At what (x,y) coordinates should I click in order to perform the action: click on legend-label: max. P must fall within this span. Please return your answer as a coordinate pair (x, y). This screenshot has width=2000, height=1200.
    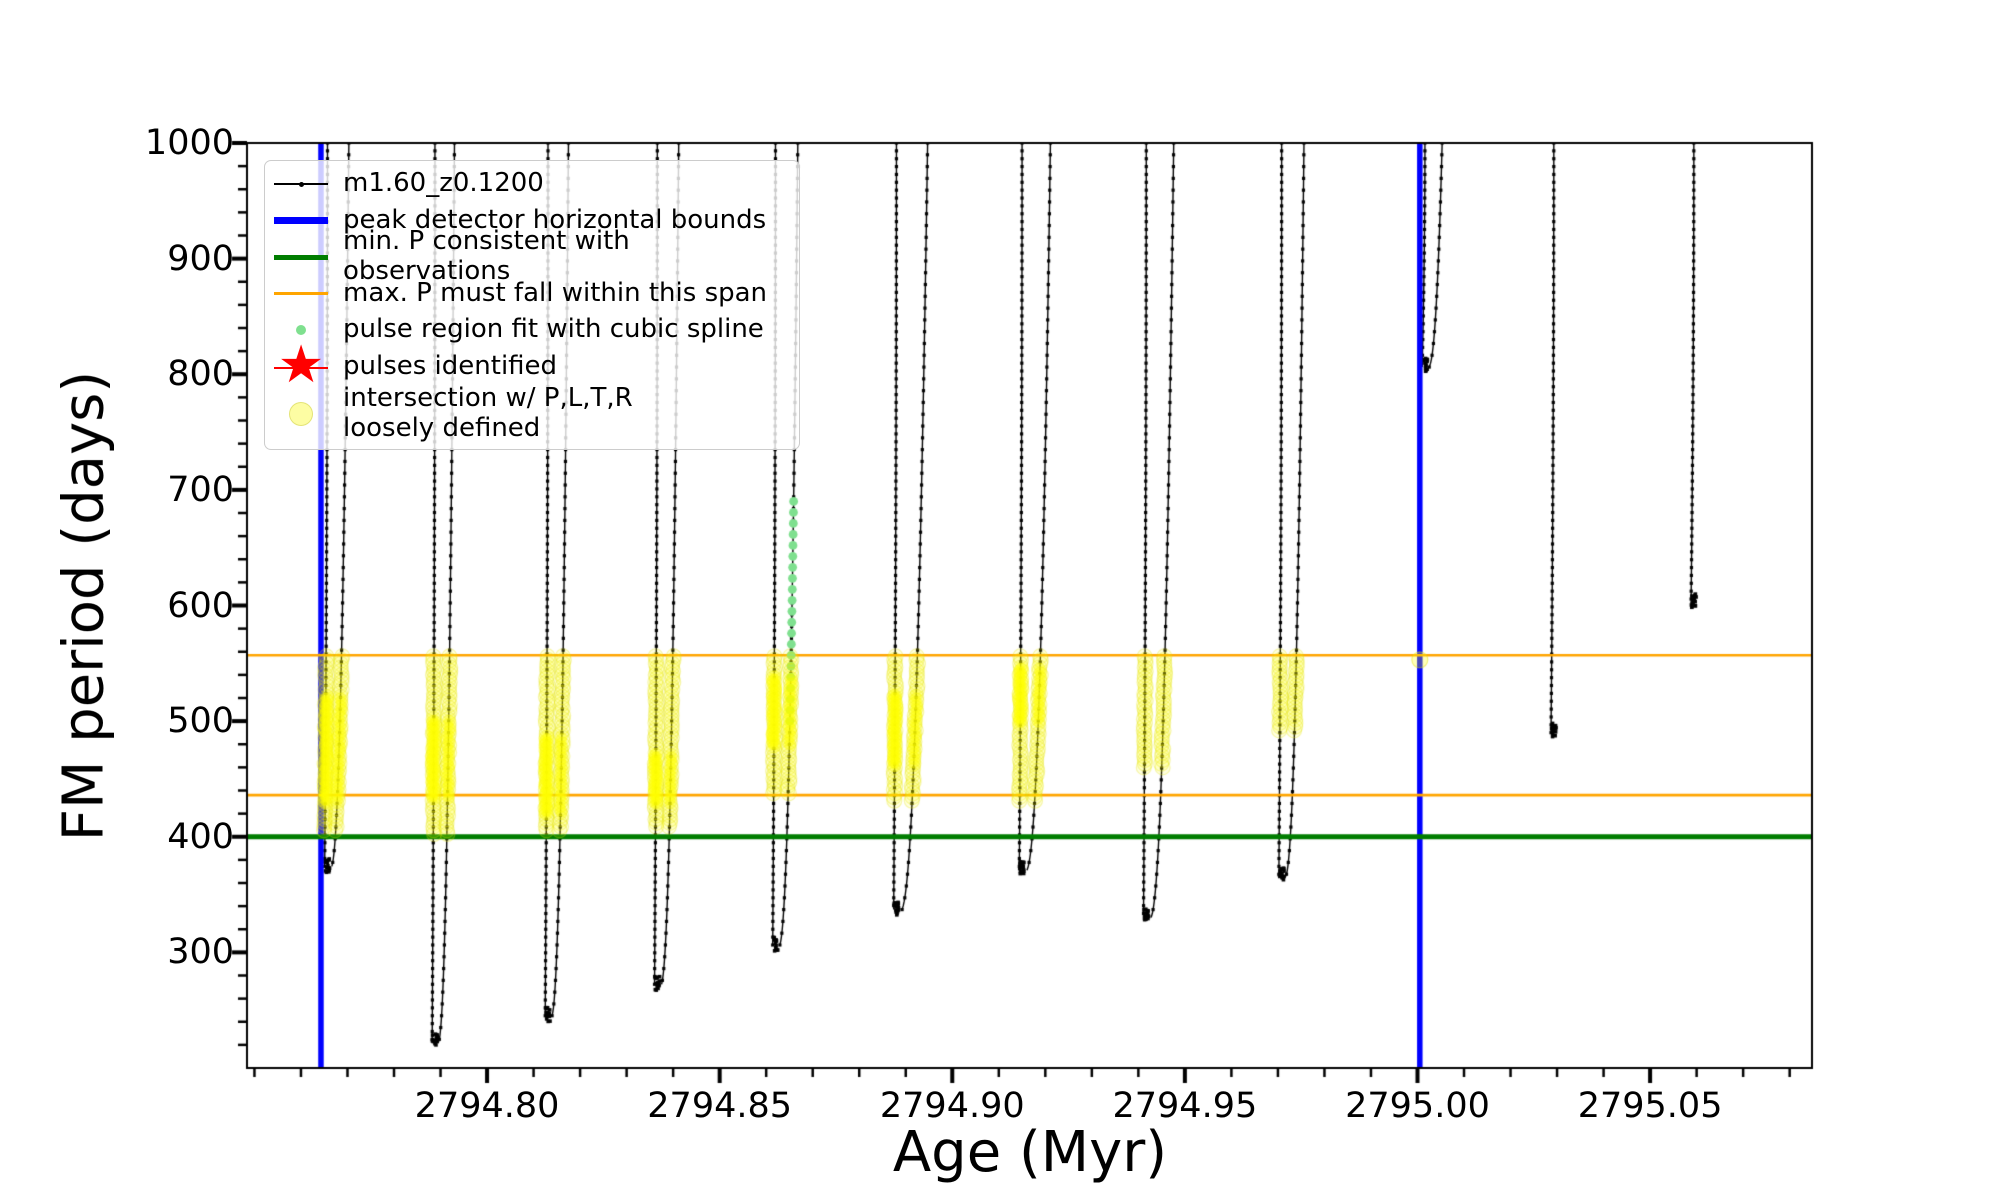
    Looking at the image, I should click on (555, 292).